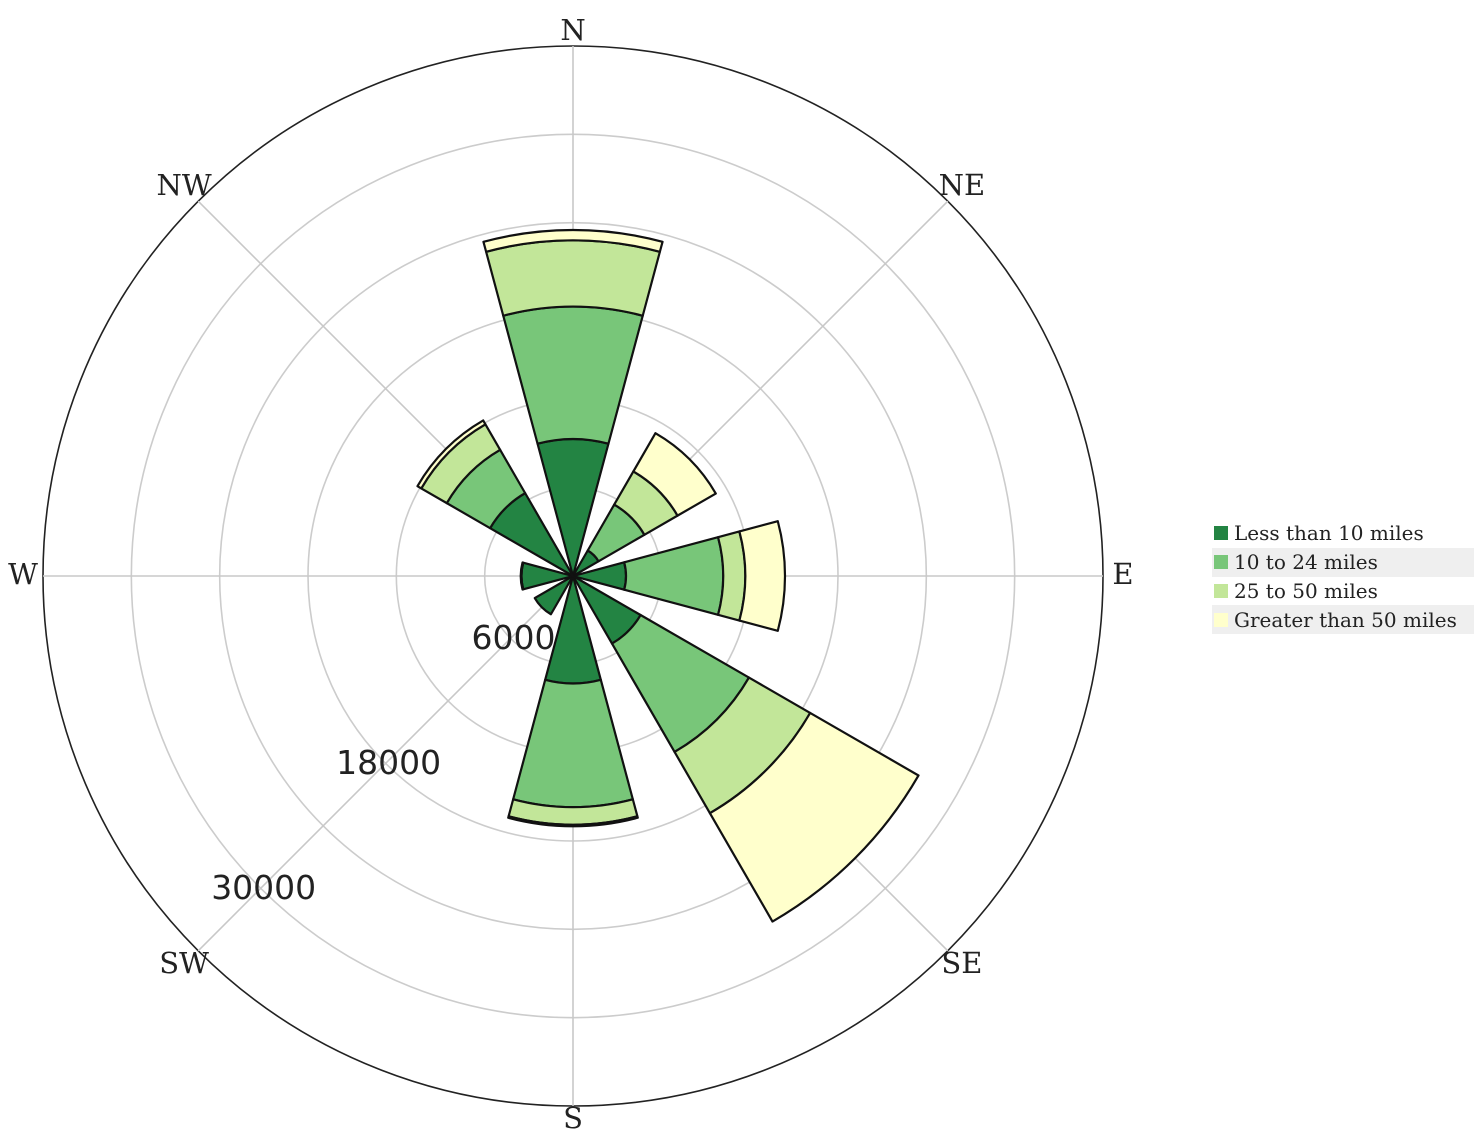  I want to click on direction-label: NE, so click(962, 185).